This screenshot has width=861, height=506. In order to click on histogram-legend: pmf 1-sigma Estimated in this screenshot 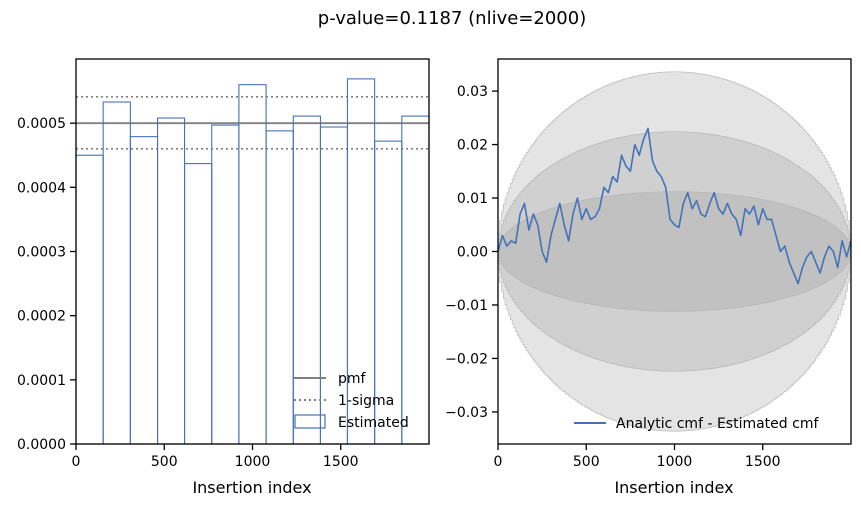, I will do `click(351, 401)`.